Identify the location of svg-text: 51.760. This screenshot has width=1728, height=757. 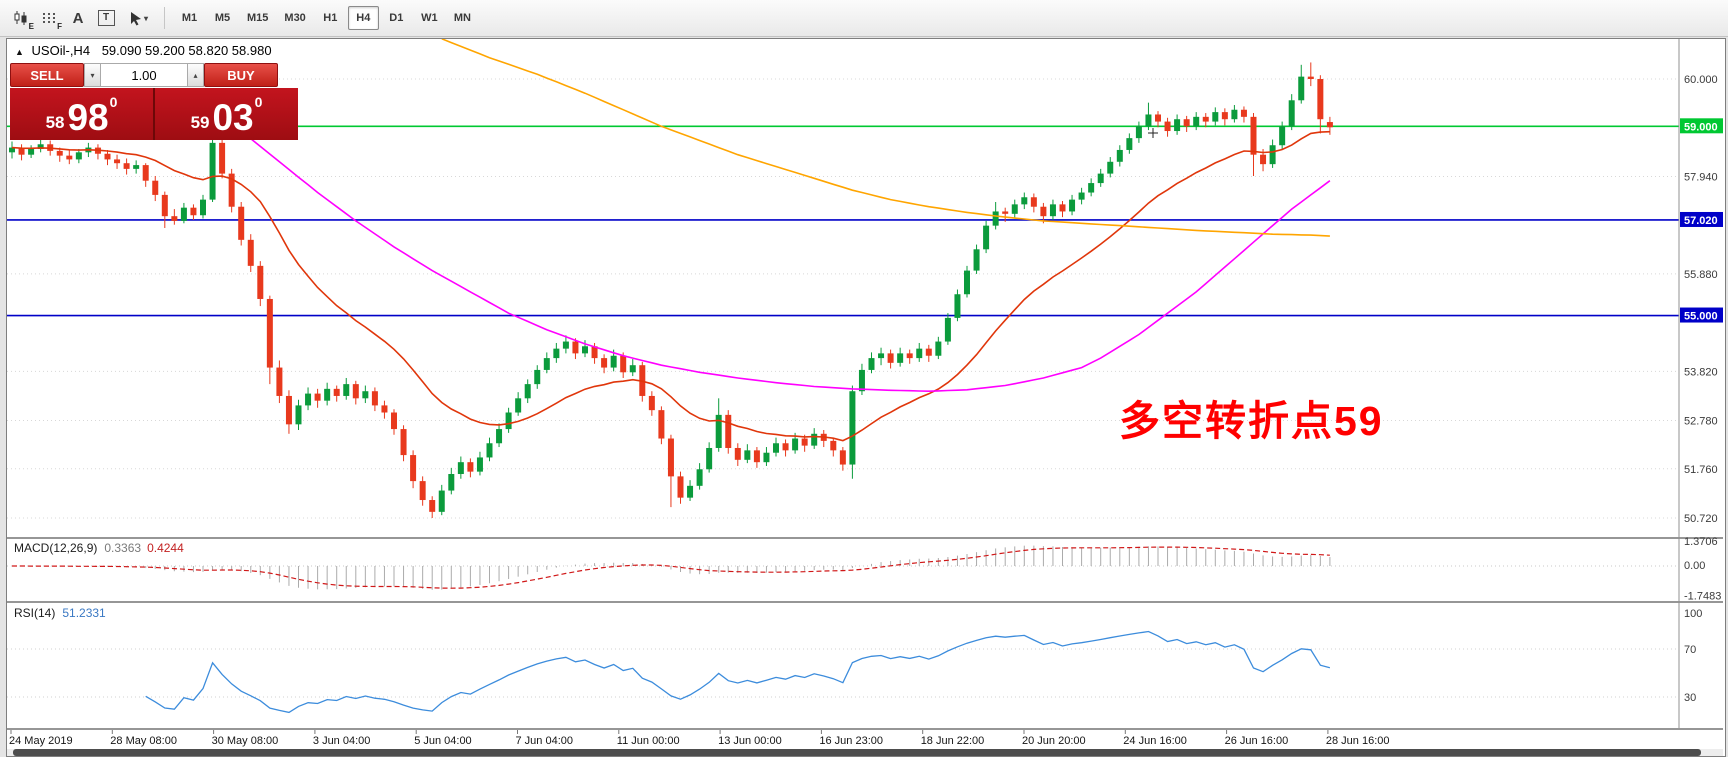
(1701, 470).